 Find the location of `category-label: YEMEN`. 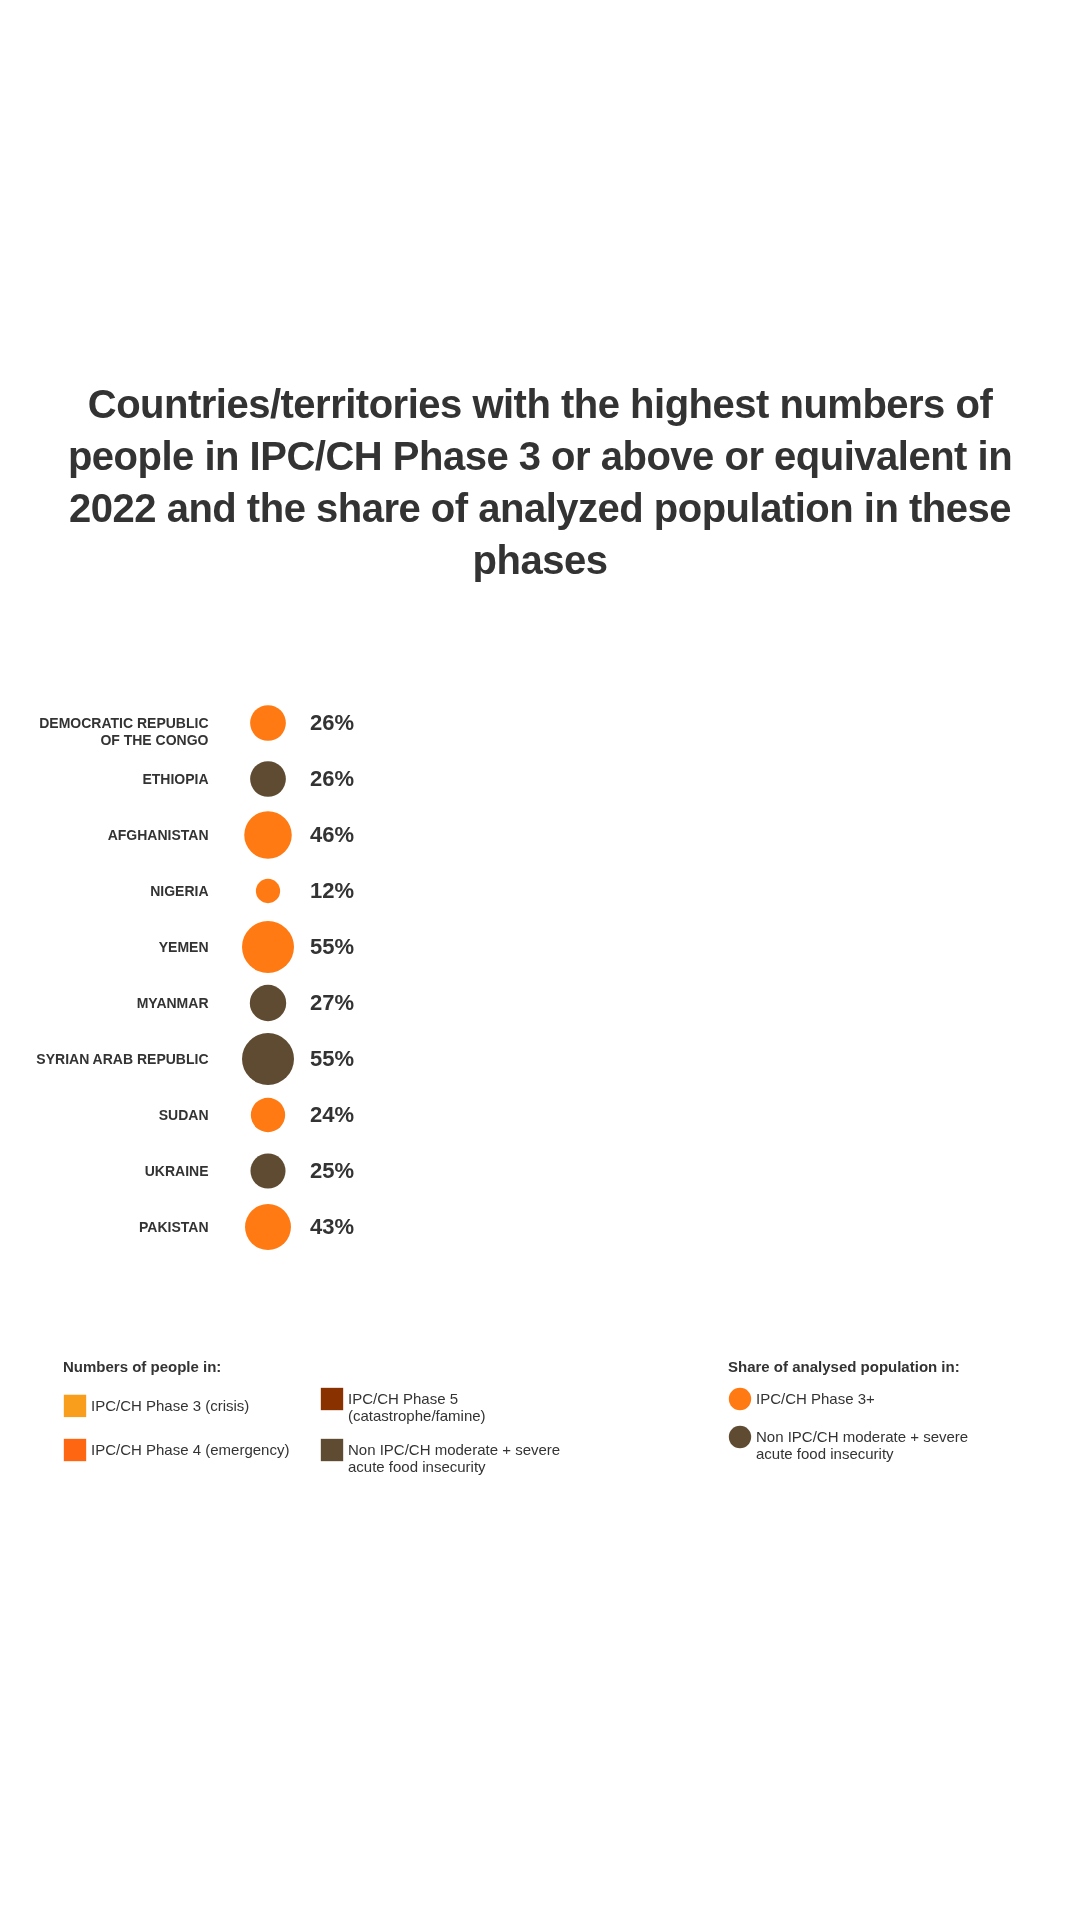

category-label: YEMEN is located at coordinates (183, 946).